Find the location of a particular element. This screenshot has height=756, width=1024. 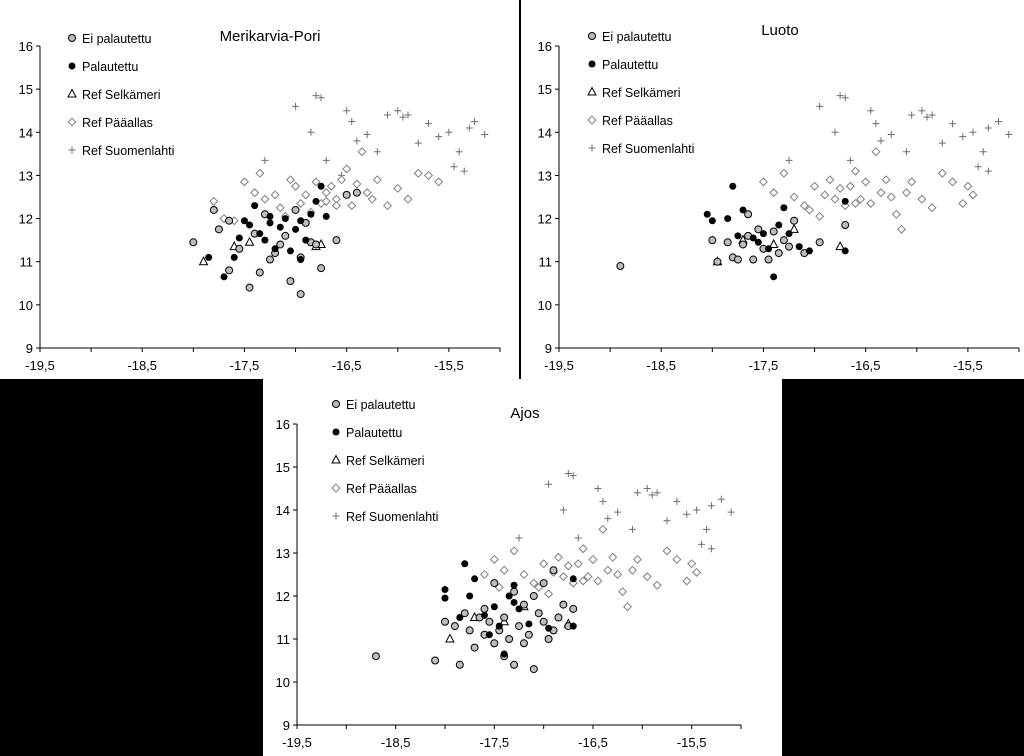

chart-title: Ajos is located at coordinates (524, 413).